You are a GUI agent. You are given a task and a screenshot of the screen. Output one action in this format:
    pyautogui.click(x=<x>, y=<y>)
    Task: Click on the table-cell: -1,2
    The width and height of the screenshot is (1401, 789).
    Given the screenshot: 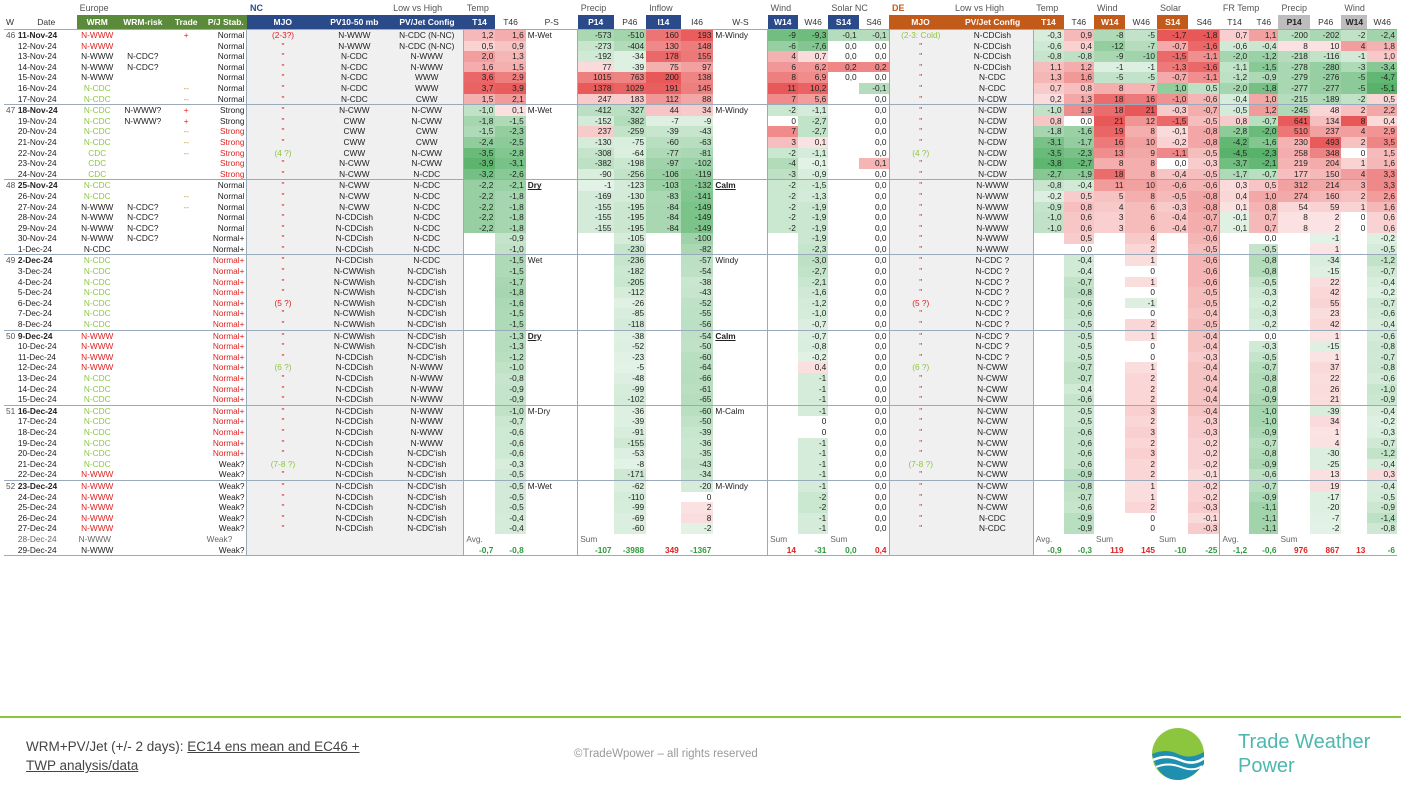 What is the action you would take?
    pyautogui.click(x=510, y=357)
    